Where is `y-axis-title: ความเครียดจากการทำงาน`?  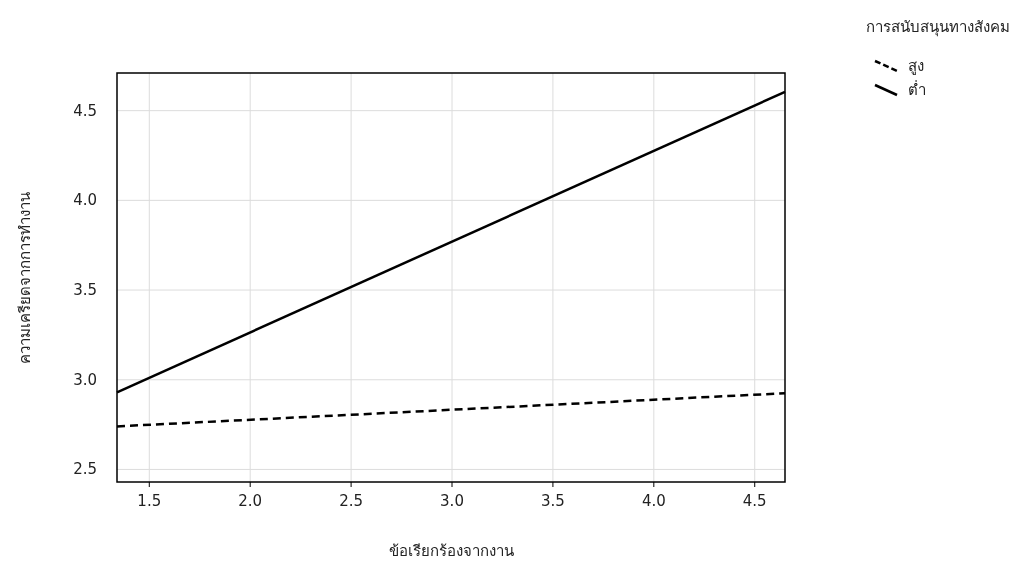 y-axis-title: ความเครียดจากการทำงาน is located at coordinates (25, 277).